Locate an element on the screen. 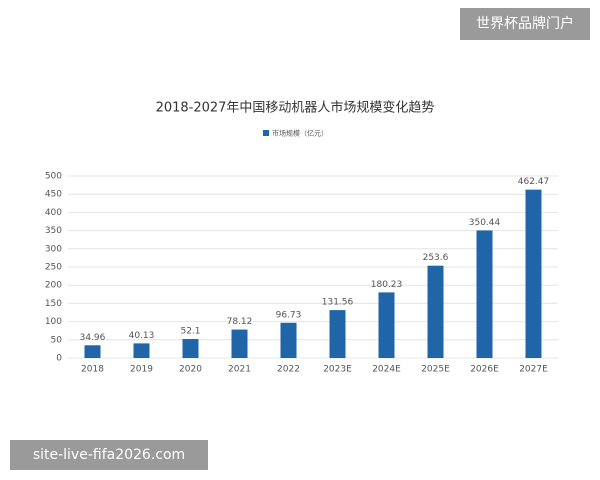 The width and height of the screenshot is (600, 480). y-tick-label: 450 is located at coordinates (53, 195).